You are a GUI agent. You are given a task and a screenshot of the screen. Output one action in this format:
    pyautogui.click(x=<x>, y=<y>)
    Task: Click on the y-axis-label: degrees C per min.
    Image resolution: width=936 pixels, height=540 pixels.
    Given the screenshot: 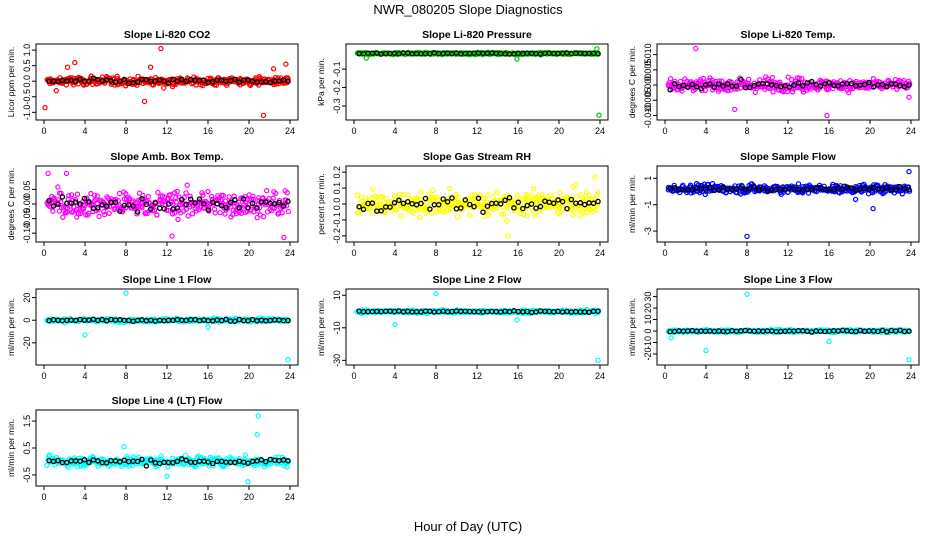 What is the action you would take?
    pyautogui.click(x=11, y=204)
    